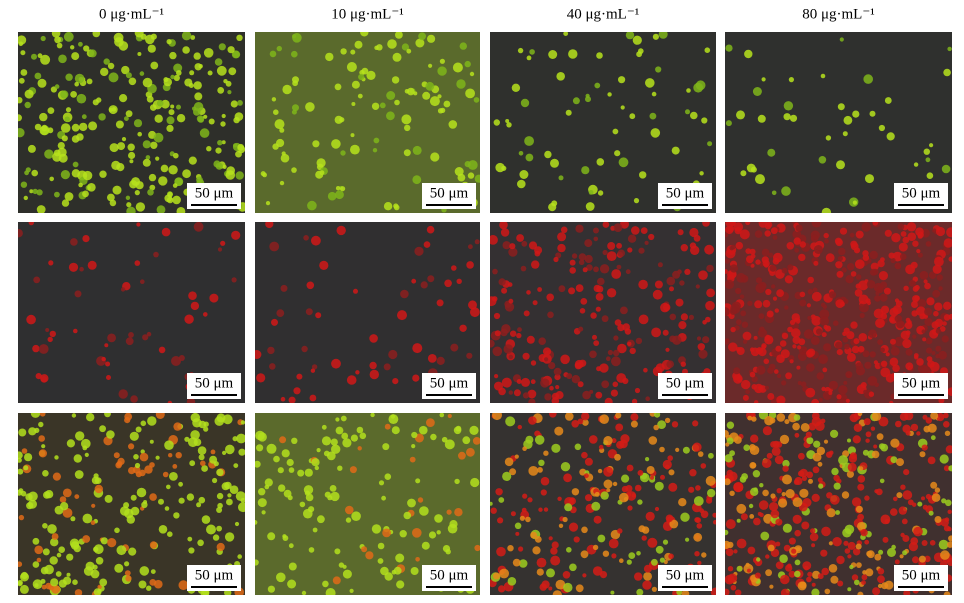 The width and height of the screenshot is (964, 603). Describe the element at coordinates (131, 504) in the screenshot. I see `micrograph-panel: 50 μm` at that location.